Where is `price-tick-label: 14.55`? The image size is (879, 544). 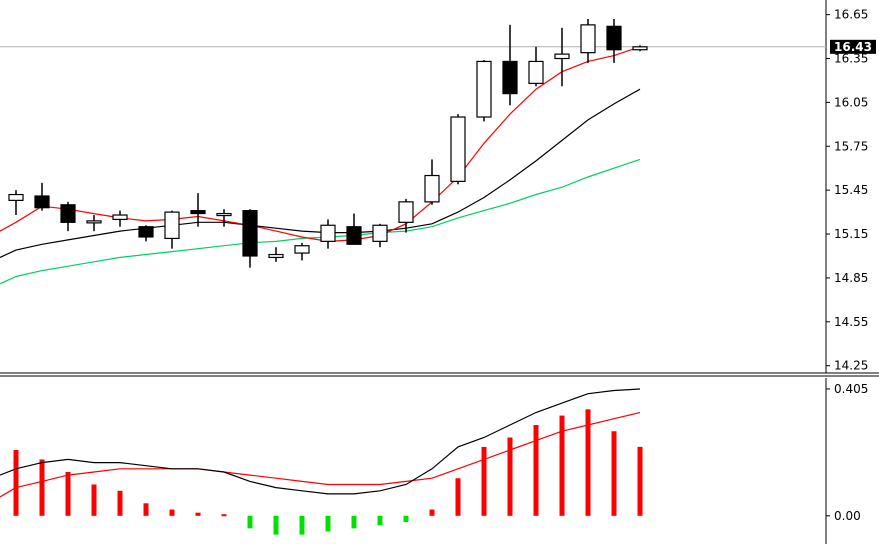 price-tick-label: 14.55 is located at coordinates (851, 322).